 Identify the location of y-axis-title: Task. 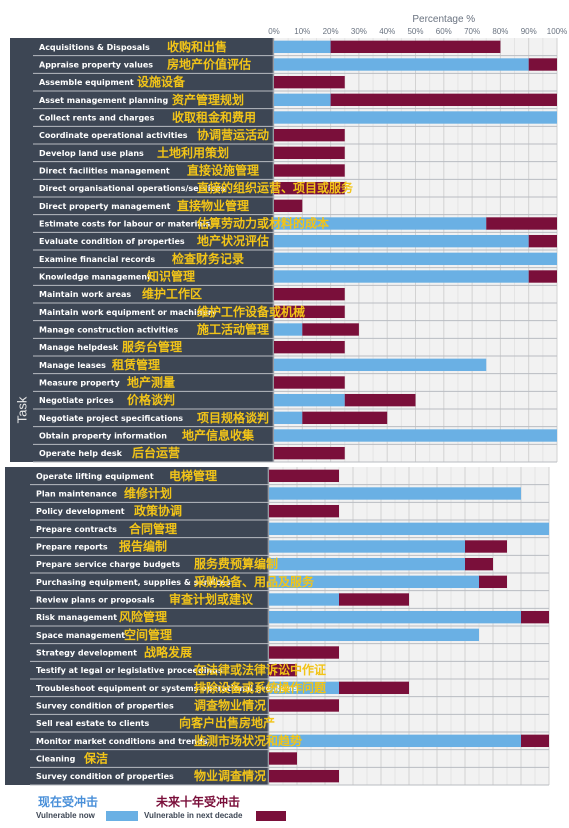
(22, 409).